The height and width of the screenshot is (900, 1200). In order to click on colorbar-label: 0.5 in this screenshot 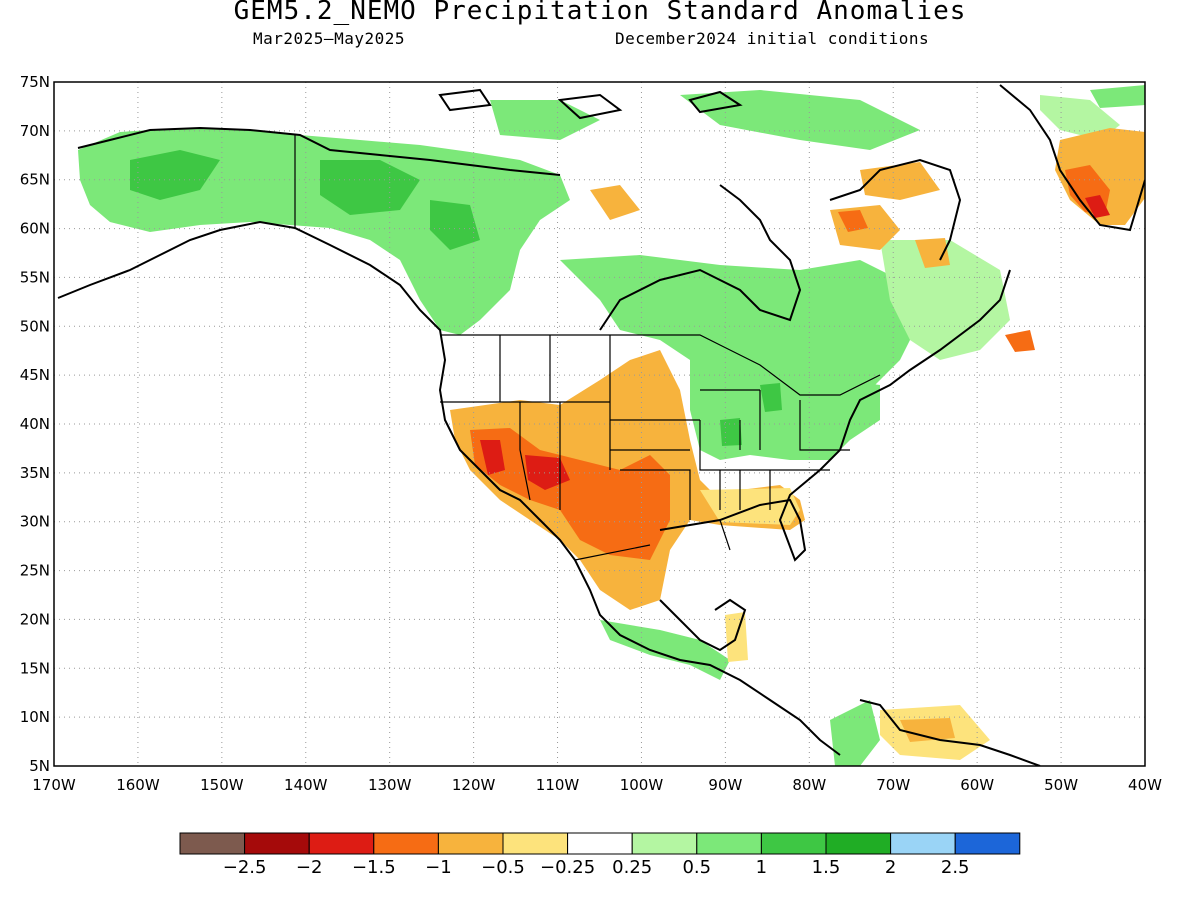, I will do `click(696, 867)`.